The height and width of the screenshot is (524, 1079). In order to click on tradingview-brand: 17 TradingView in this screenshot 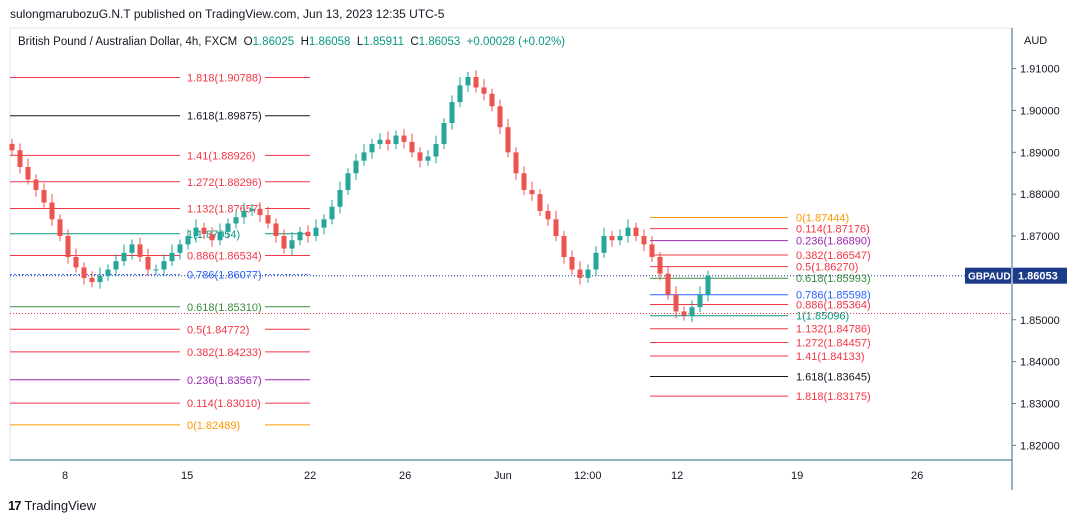, I will do `click(52, 505)`.